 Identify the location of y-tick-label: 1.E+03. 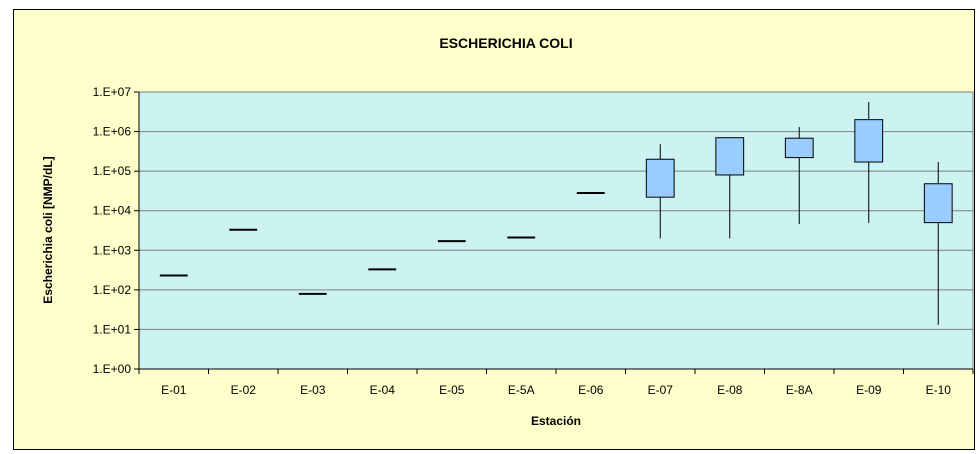
(112, 250).